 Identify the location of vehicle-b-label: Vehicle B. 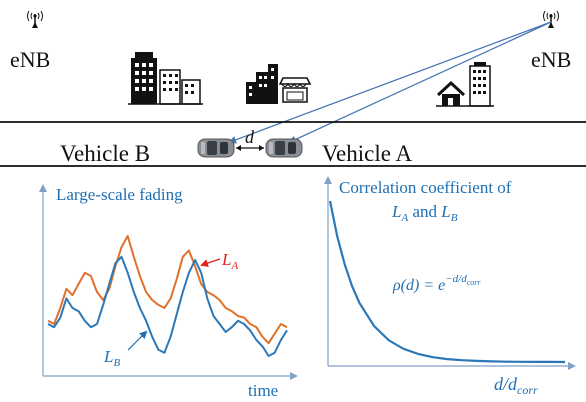
(105, 153).